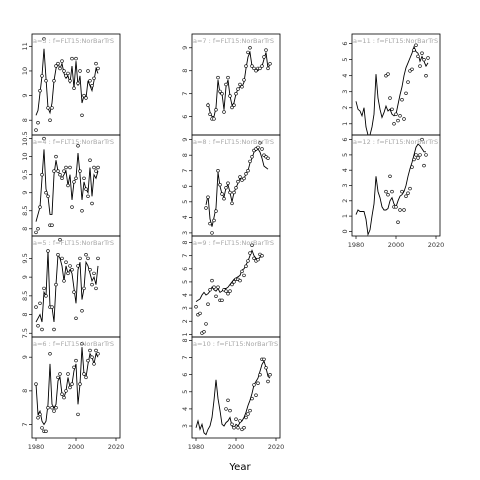 The image size is (480, 480). Describe the element at coordinates (345, 231) in the screenshot. I see `y-tick-label: 0` at that location.